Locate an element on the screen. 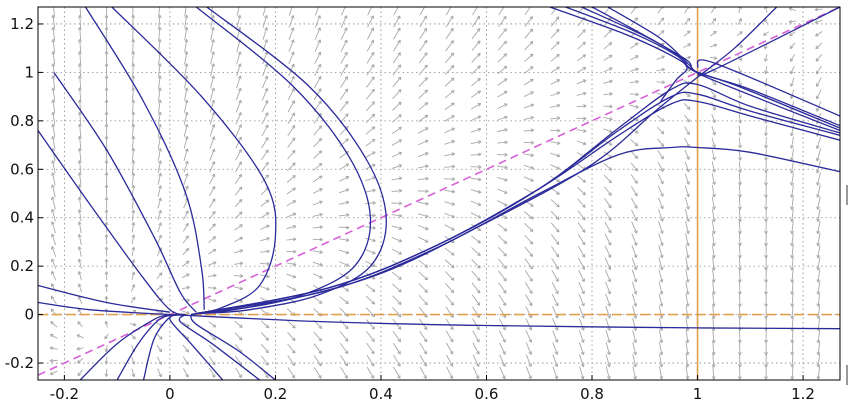 The image size is (850, 402). y-axis-ticks: -0.2 0 0.2 0.4 0.6 0.8 1 1.2 is located at coordinates (24, 193).